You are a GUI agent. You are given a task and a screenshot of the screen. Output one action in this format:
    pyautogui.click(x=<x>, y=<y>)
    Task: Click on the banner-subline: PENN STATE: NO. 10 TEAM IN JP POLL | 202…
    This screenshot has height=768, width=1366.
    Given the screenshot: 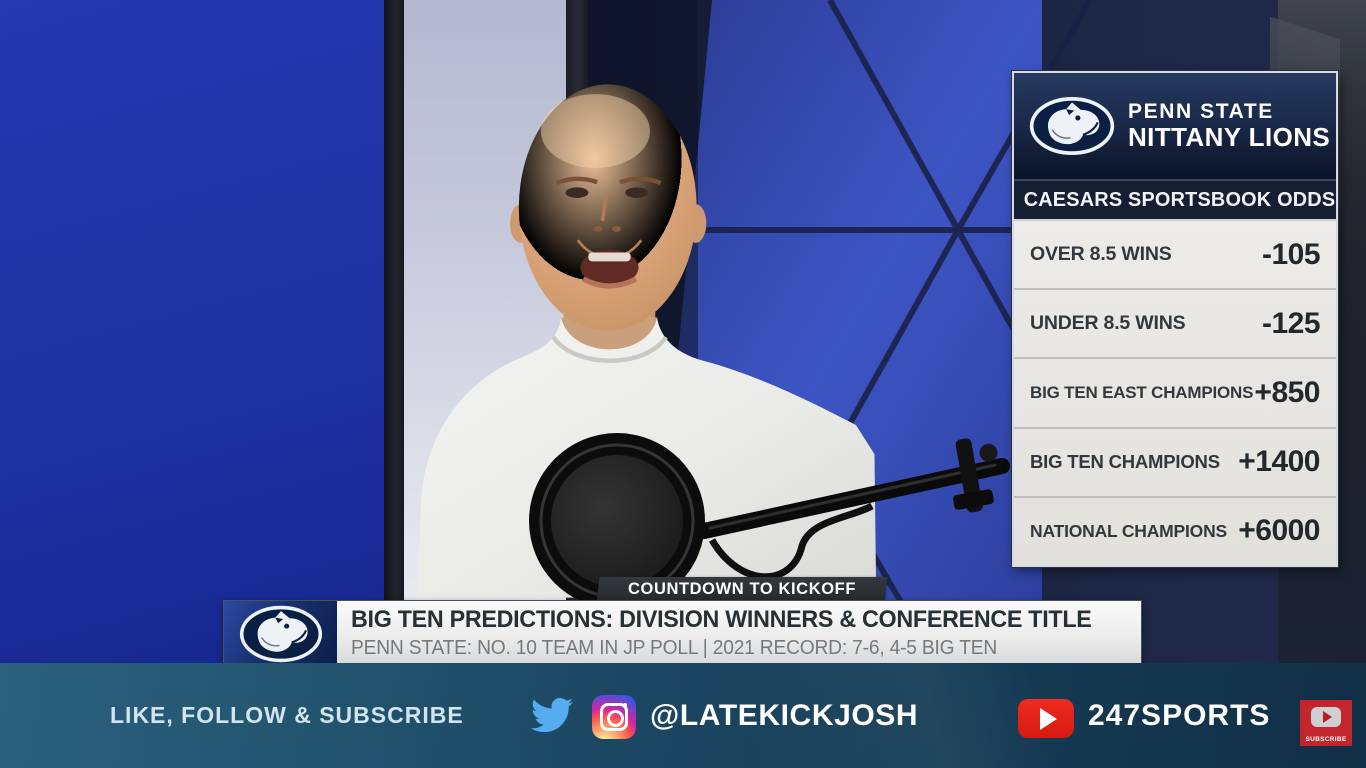 What is the action you would take?
    pyautogui.click(x=674, y=647)
    